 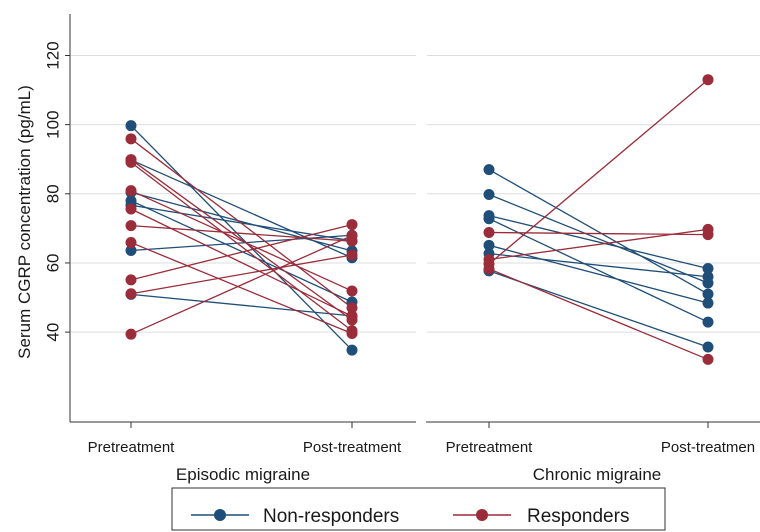 What do you see at coordinates (331, 516) in the screenshot?
I see `legend-label-non-responders: Non-responders` at bounding box center [331, 516].